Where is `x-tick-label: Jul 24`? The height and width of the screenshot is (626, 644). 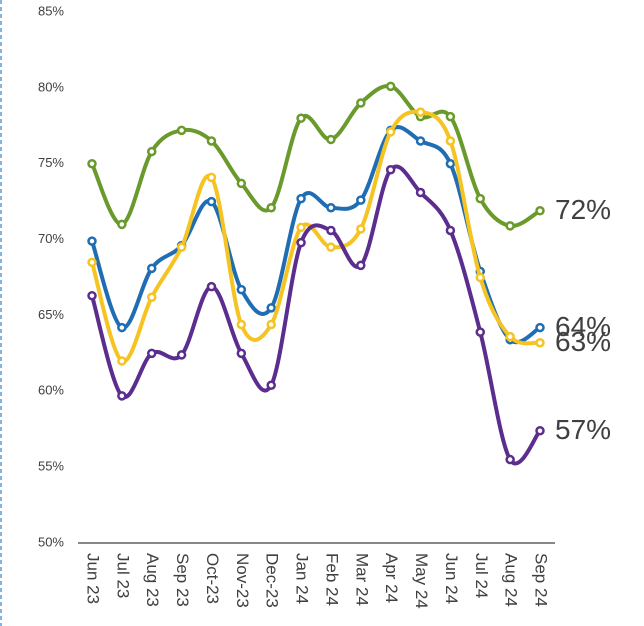
x-tick-label: Jul 24 is located at coordinates (481, 575).